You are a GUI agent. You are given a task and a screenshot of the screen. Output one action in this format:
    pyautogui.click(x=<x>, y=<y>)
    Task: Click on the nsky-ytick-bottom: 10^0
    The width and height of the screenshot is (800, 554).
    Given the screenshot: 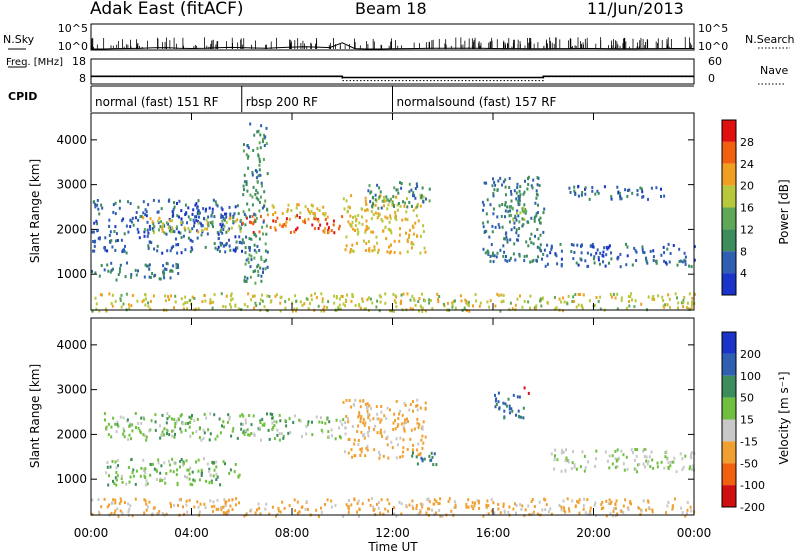 What is the action you would take?
    pyautogui.click(x=73, y=46)
    